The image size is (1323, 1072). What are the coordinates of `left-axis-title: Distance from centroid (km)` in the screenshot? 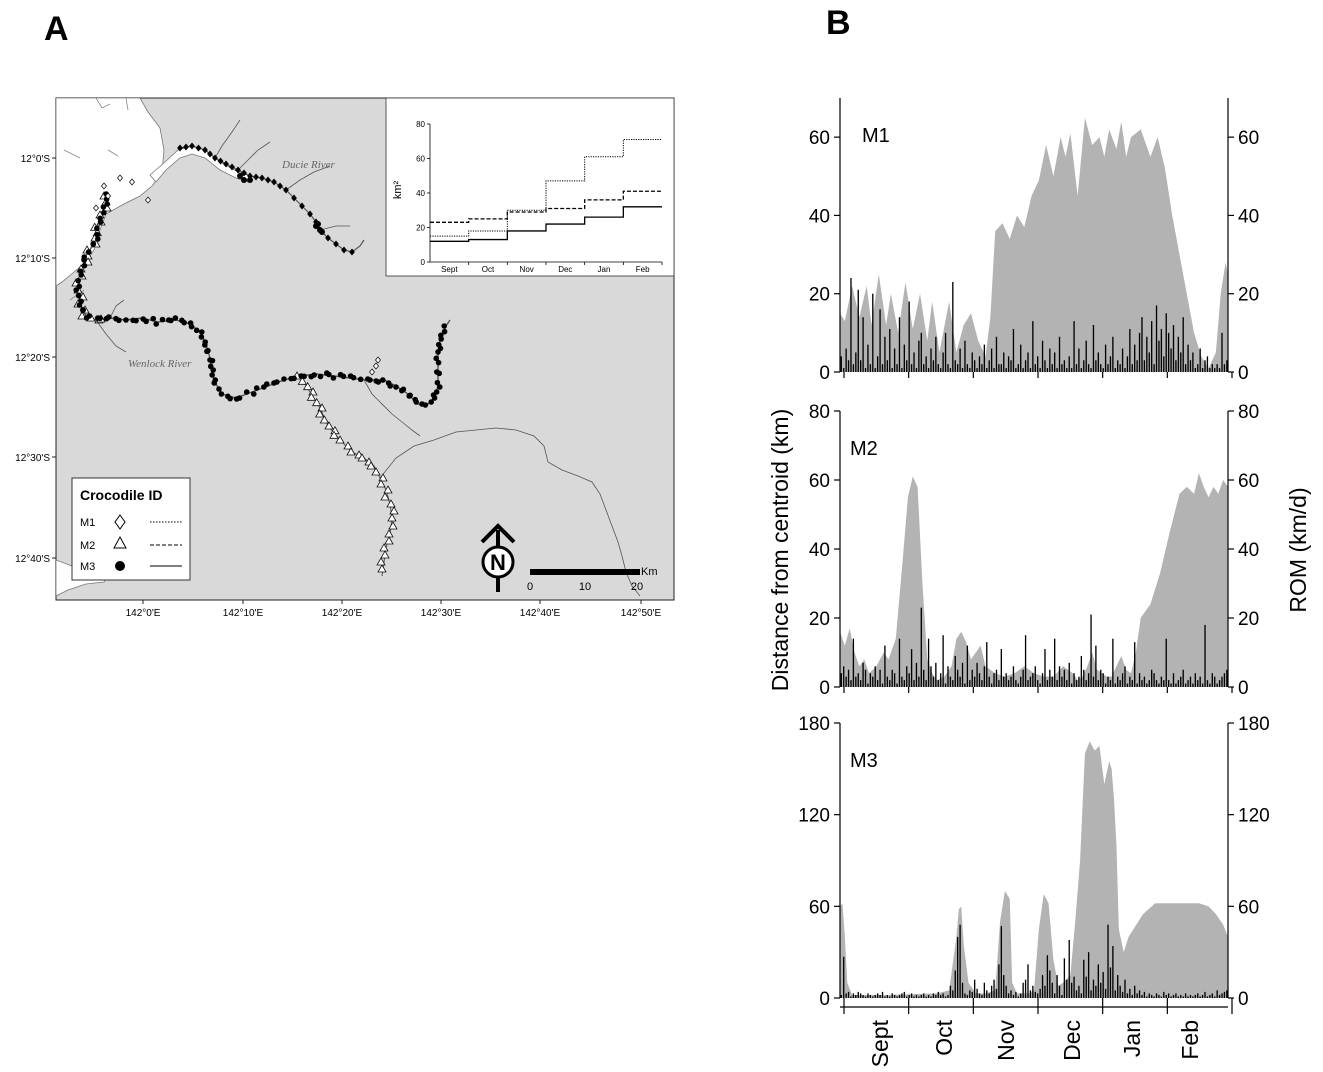 It's located at (780, 550).